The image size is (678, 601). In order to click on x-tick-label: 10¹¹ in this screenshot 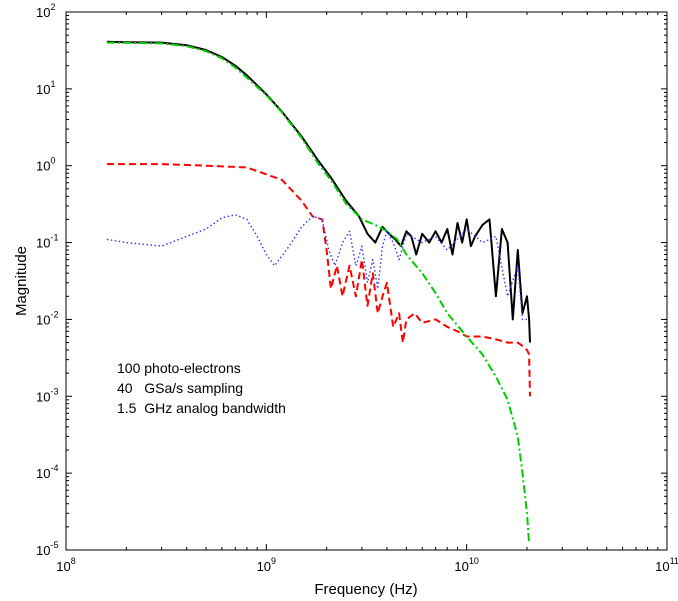, I will do `click(666, 565)`.